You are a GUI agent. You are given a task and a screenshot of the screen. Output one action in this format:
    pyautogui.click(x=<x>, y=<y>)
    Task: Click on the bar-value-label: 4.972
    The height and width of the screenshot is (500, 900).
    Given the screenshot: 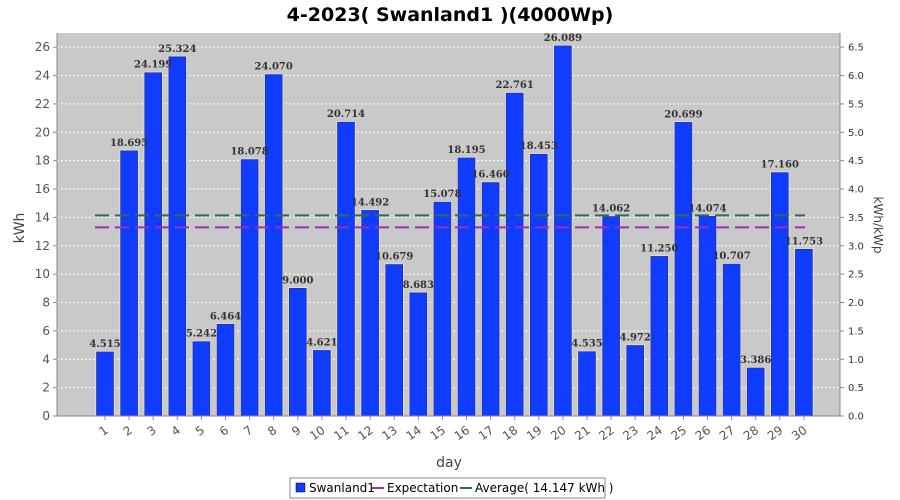 What is the action you would take?
    pyautogui.click(x=635, y=337)
    